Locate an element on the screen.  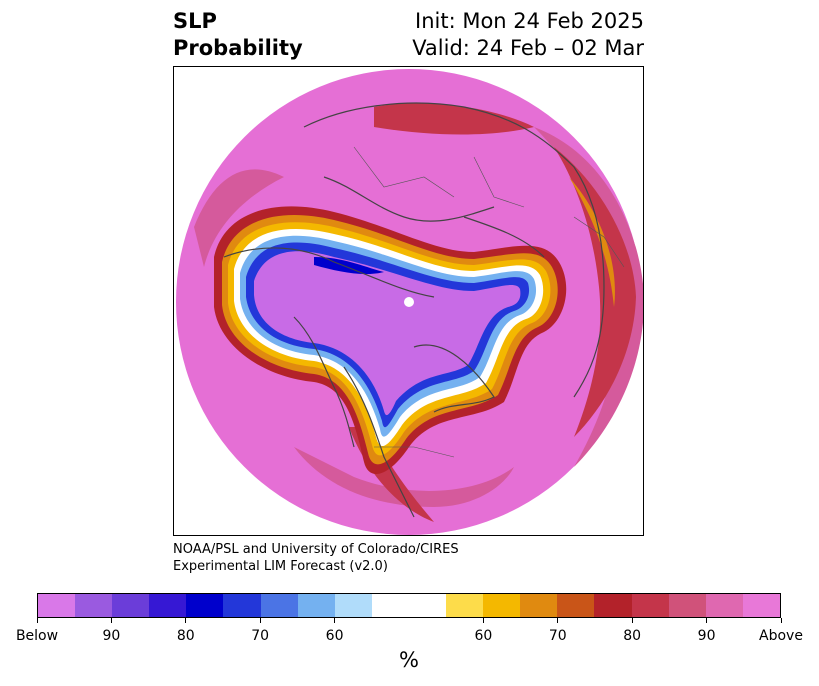
title-left: SLP Probability is located at coordinates (238, 35).